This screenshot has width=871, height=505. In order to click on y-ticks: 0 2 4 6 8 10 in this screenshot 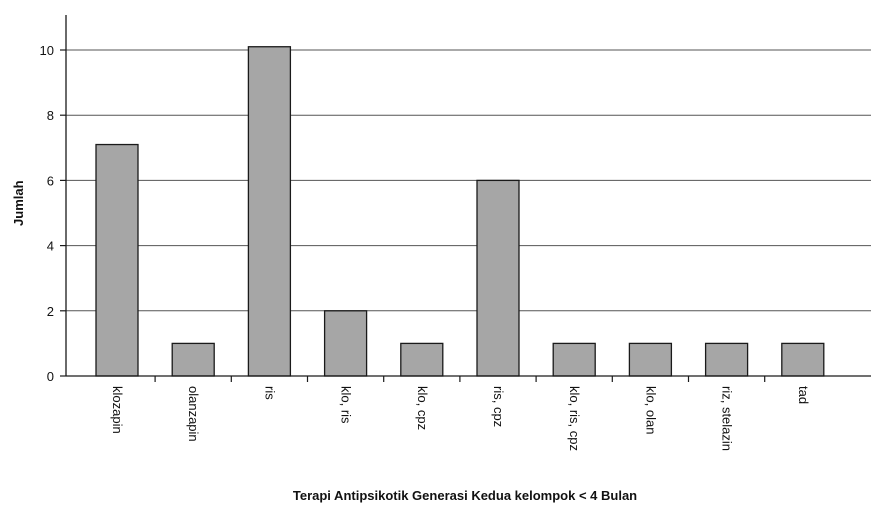, I will do `click(53, 213)`.